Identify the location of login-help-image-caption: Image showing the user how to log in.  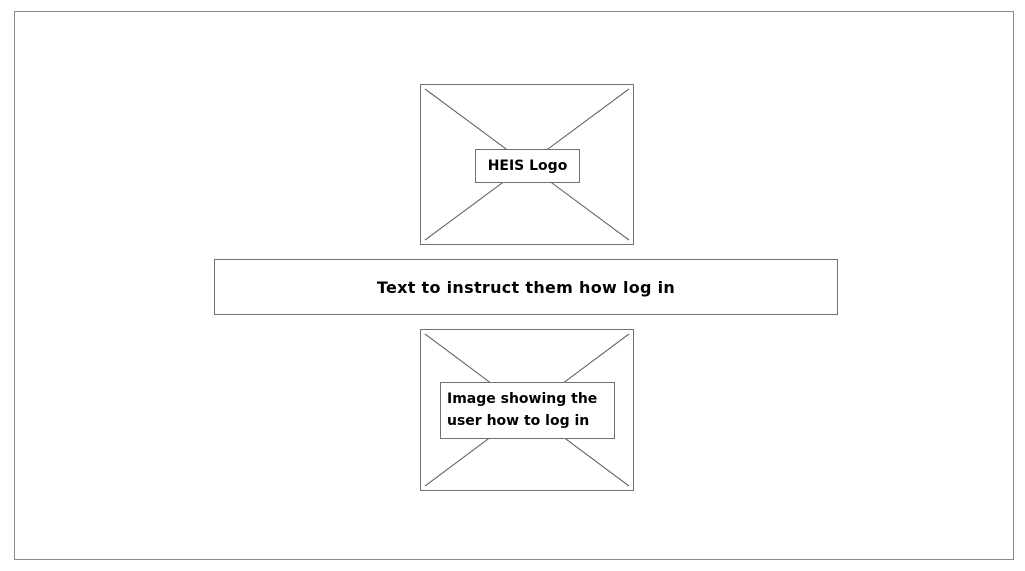
(527, 410).